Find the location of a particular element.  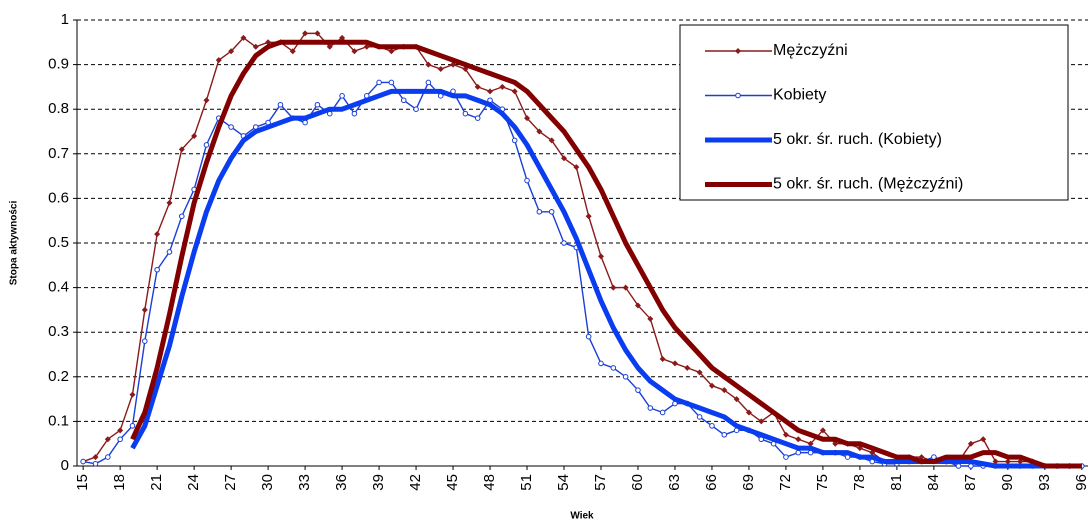

y-tick-label: 0.4 is located at coordinates (58, 287).